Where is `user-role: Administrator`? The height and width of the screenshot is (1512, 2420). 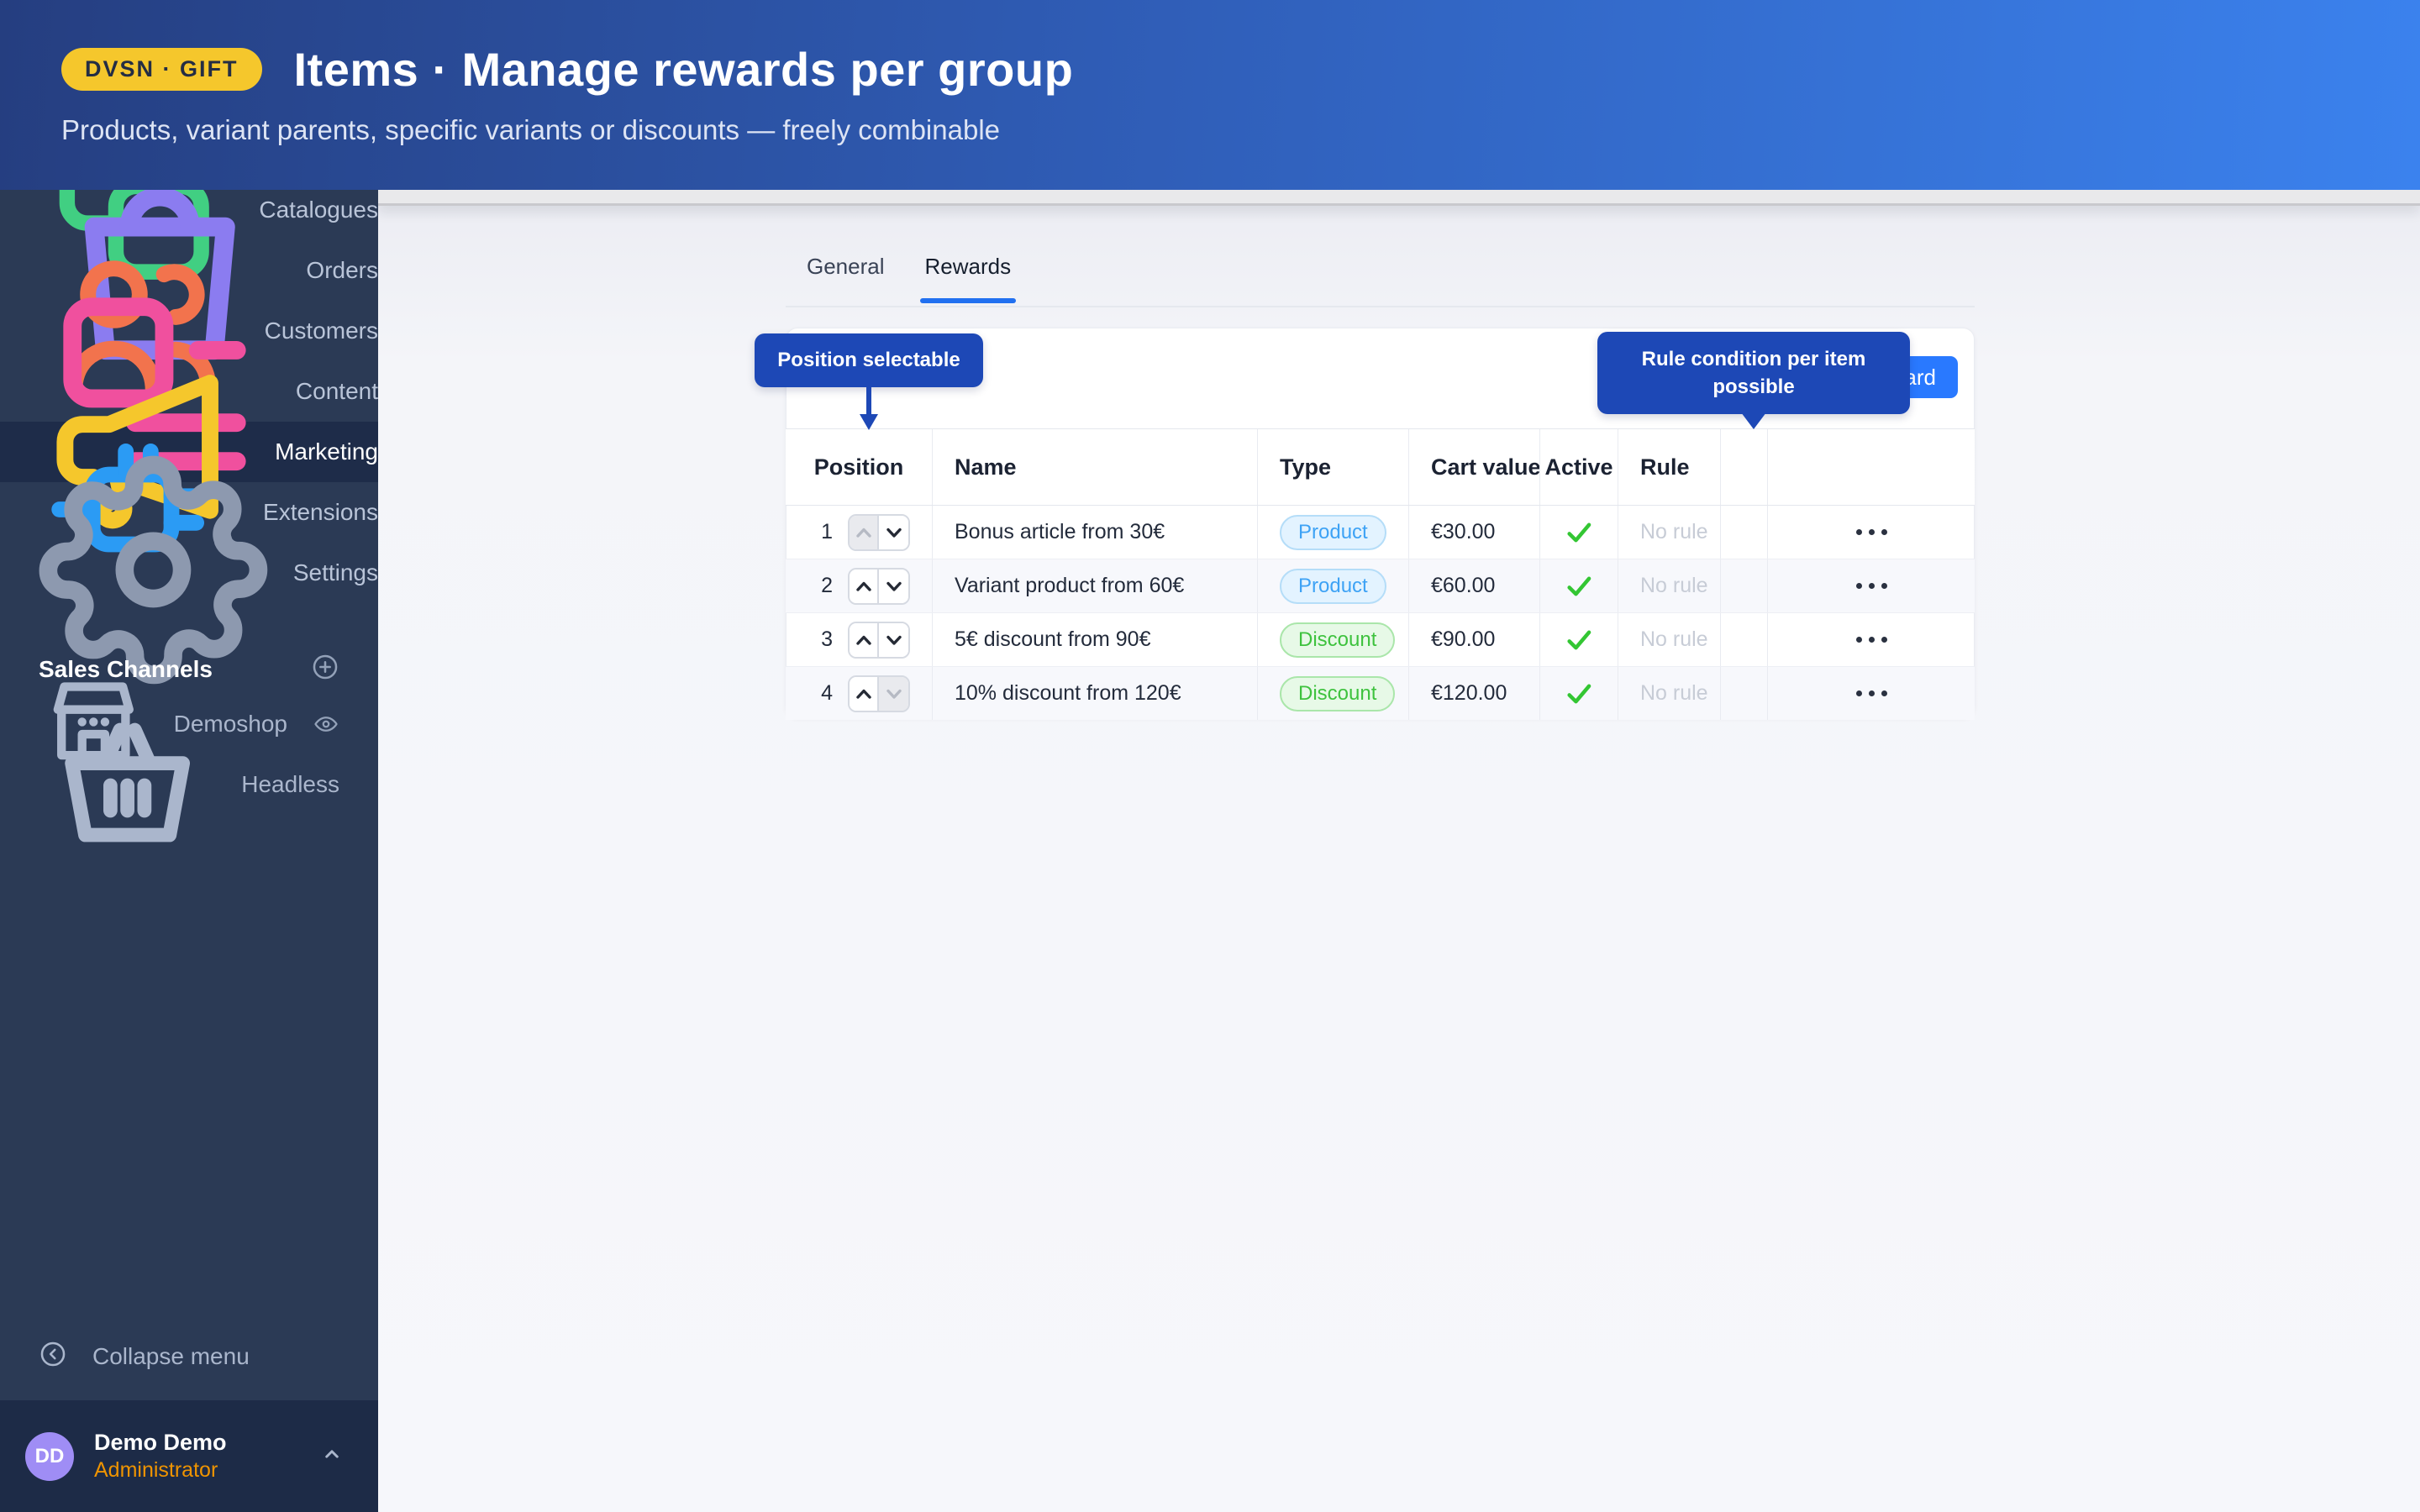
user-role: Administrator is located at coordinates (156, 1469).